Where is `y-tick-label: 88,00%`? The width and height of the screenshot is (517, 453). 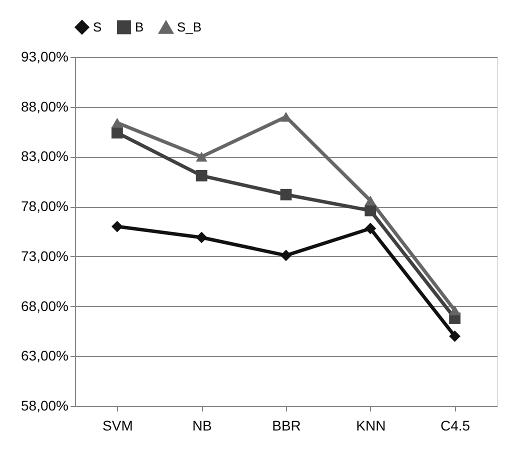
y-tick-label: 88,00% is located at coordinates (44, 106).